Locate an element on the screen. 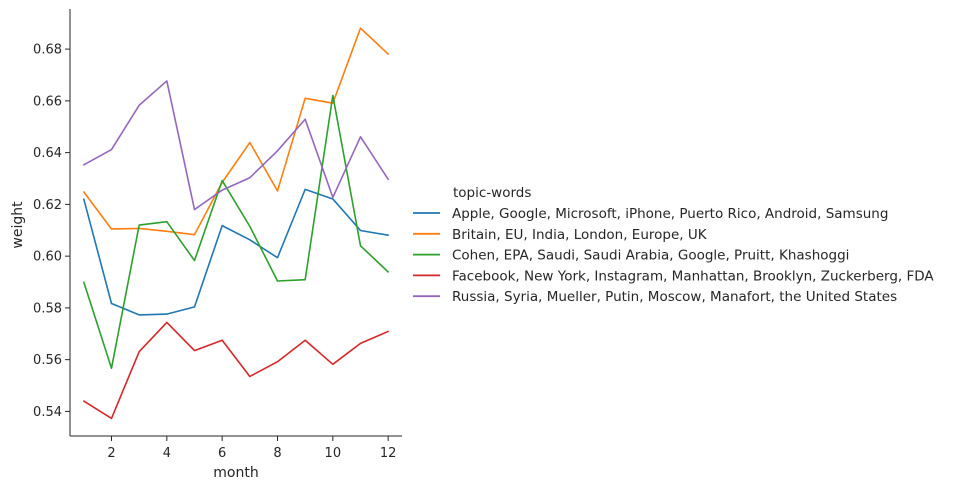  x-tick-label: 12 is located at coordinates (388, 453).